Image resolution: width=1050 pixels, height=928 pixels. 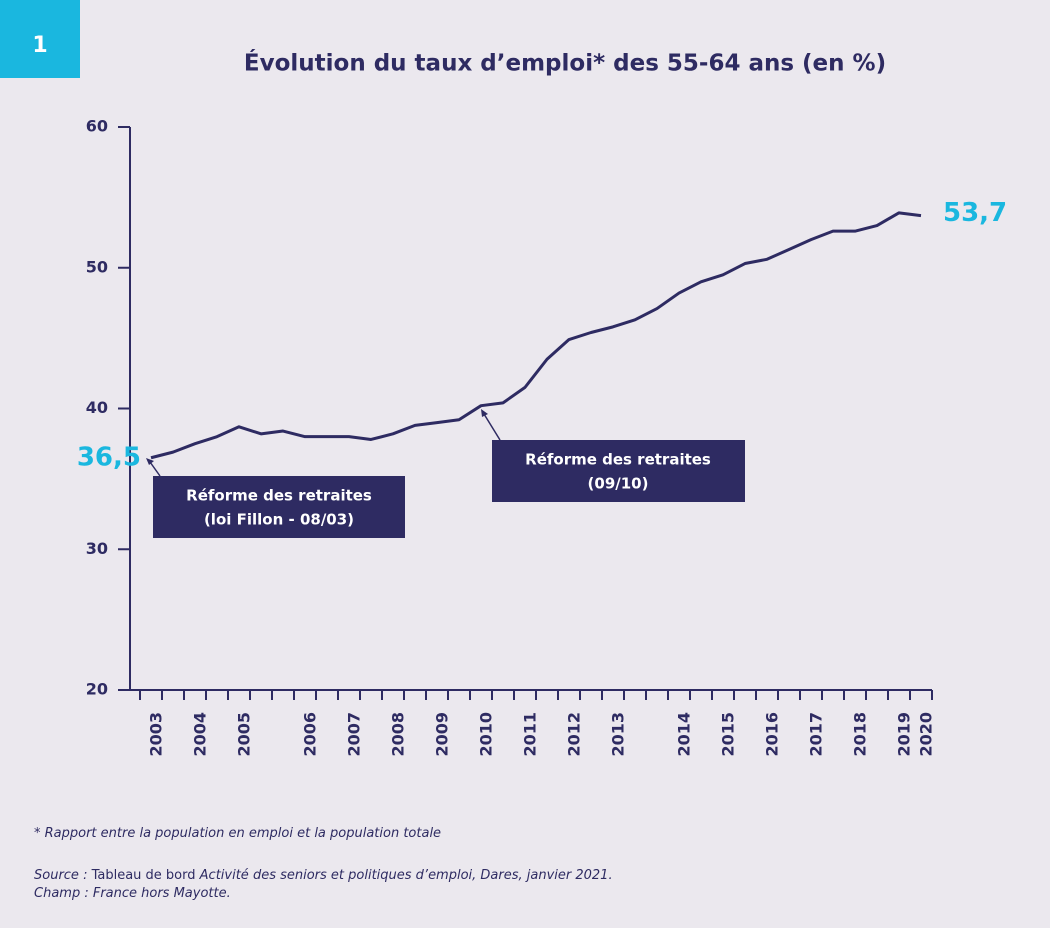 What do you see at coordinates (143, 875) in the screenshot?
I see `source-plain: Tableau de bord` at bounding box center [143, 875].